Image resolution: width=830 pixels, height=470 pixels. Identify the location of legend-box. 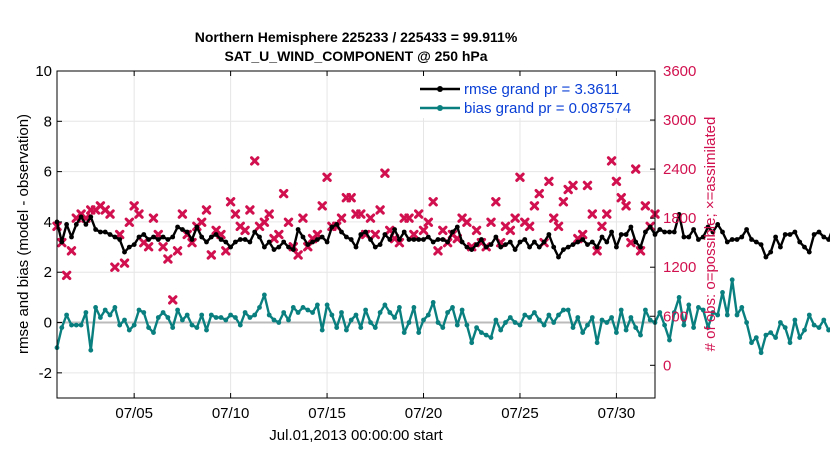
(532, 97).